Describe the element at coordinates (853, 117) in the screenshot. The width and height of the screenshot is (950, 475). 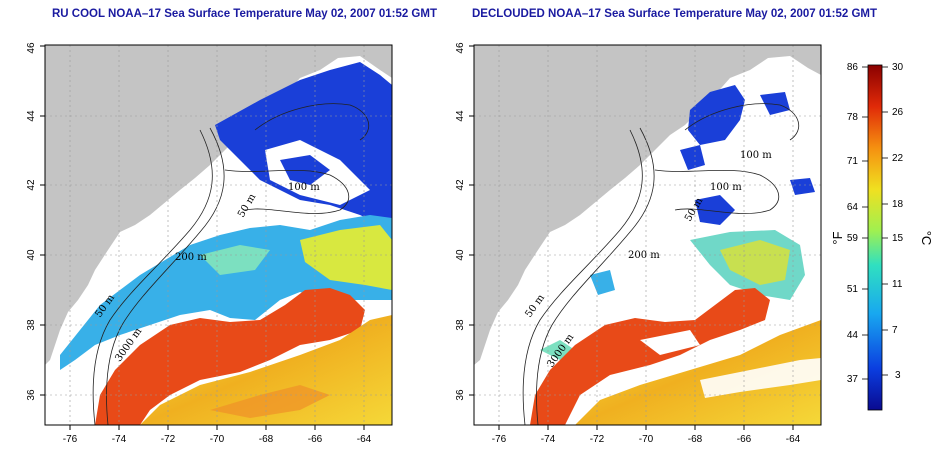
I see `fahrenheit-tick: 78` at that location.